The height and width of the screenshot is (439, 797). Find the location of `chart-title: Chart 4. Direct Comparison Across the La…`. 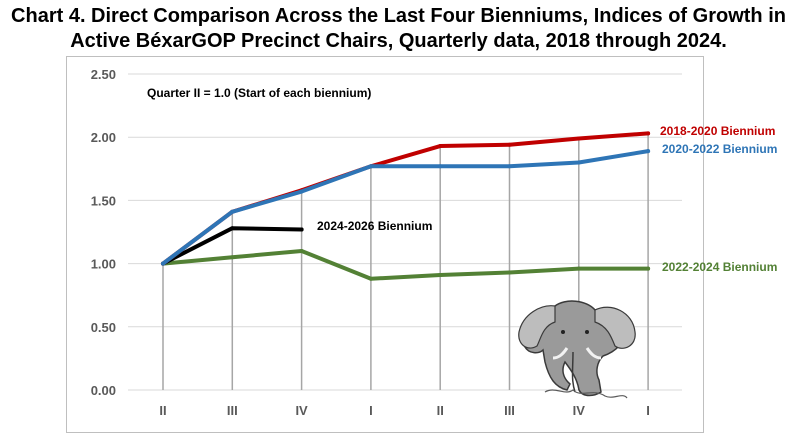

chart-title: Chart 4. Direct Comparison Across the La… is located at coordinates (398, 29).